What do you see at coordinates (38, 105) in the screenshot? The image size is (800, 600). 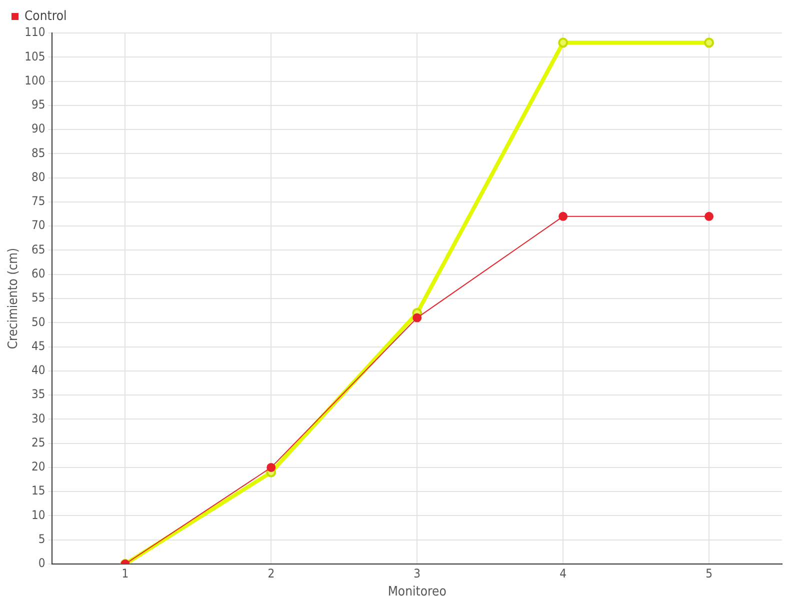 I see `y-tick-label: 95` at bounding box center [38, 105].